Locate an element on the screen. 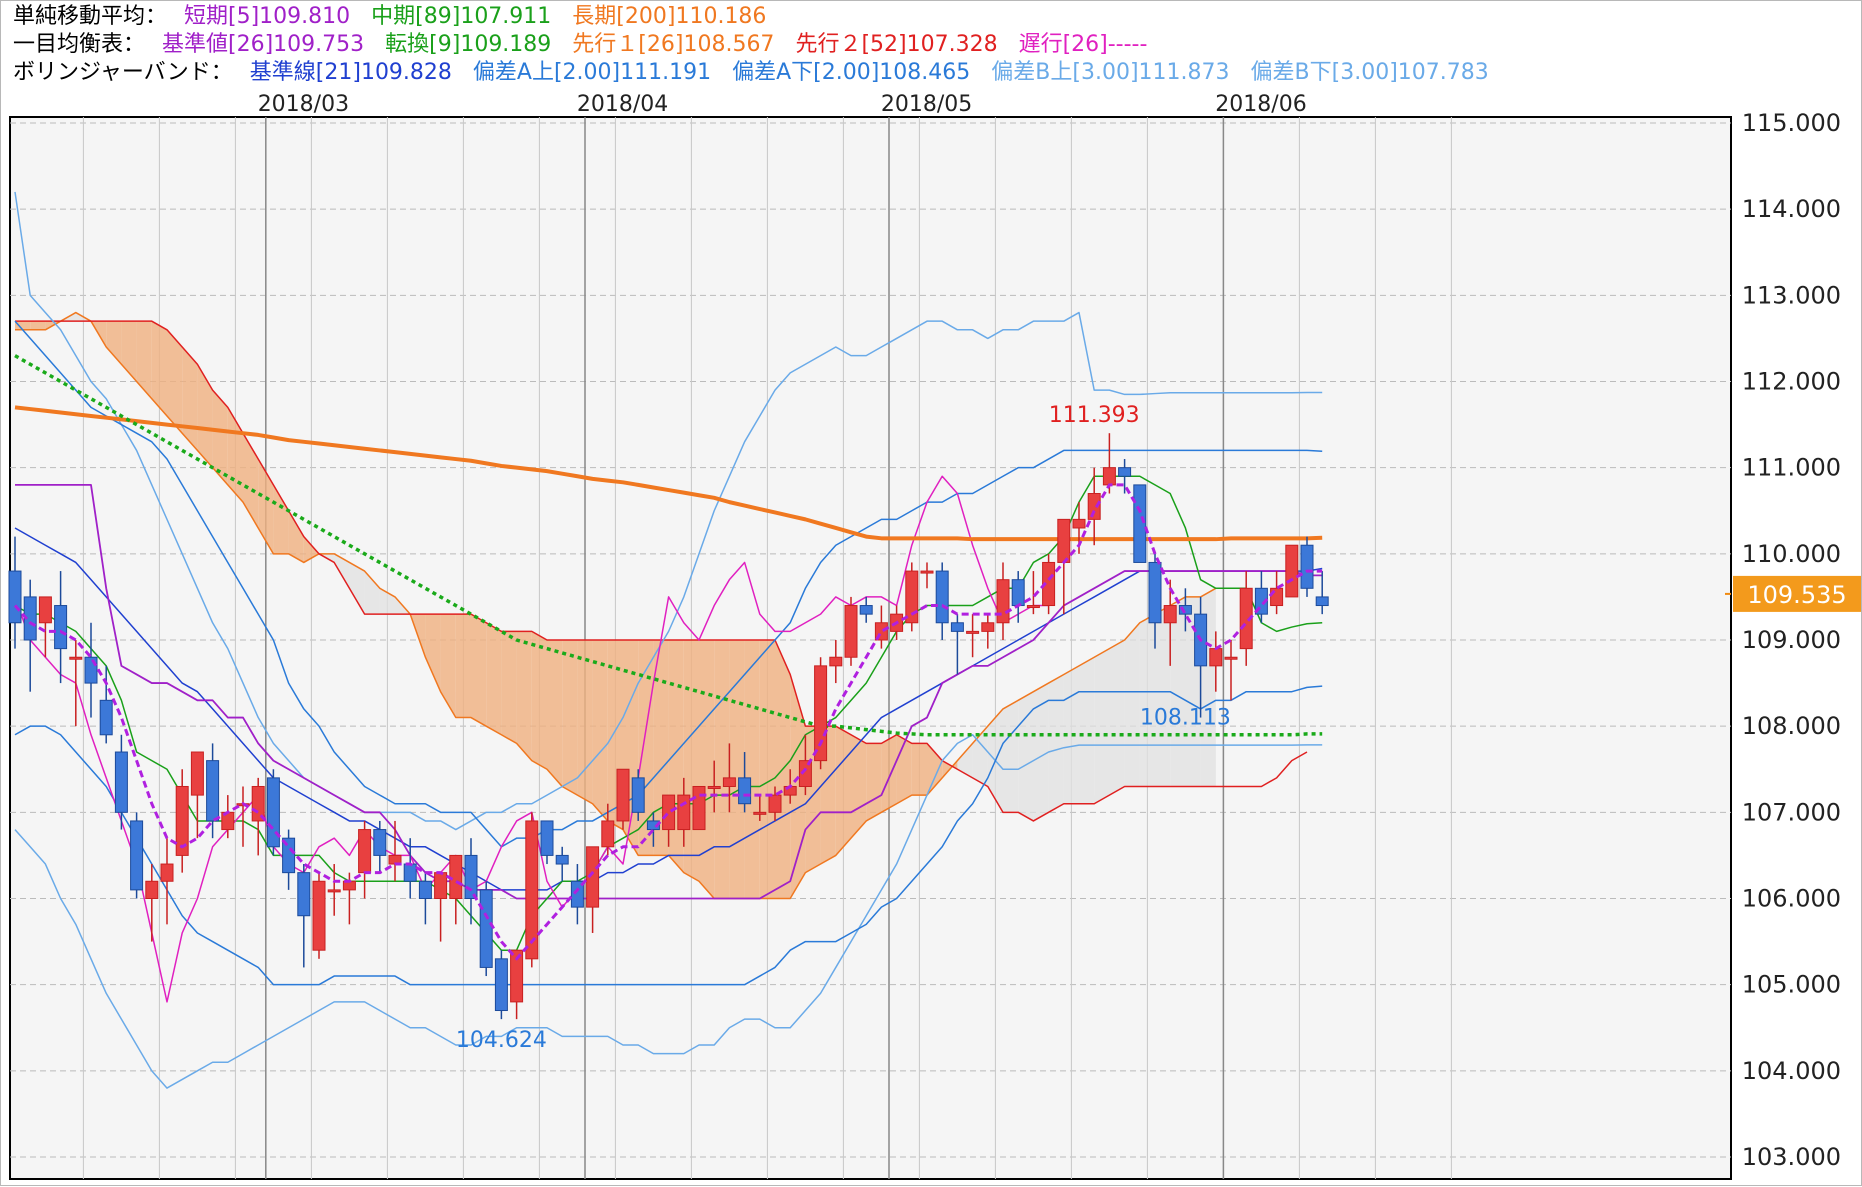 The width and height of the screenshot is (1862, 1187). y-tick-label: 110.000 is located at coordinates (1791, 554).